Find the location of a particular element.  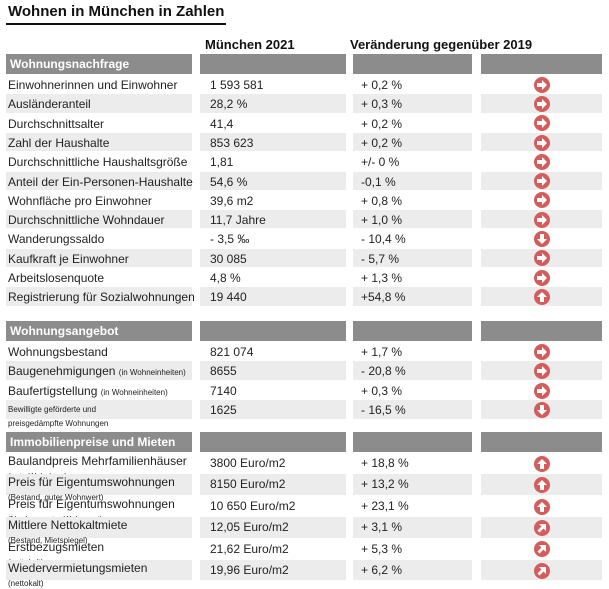

row-label: Arbeitslosenquote is located at coordinates (56, 278).